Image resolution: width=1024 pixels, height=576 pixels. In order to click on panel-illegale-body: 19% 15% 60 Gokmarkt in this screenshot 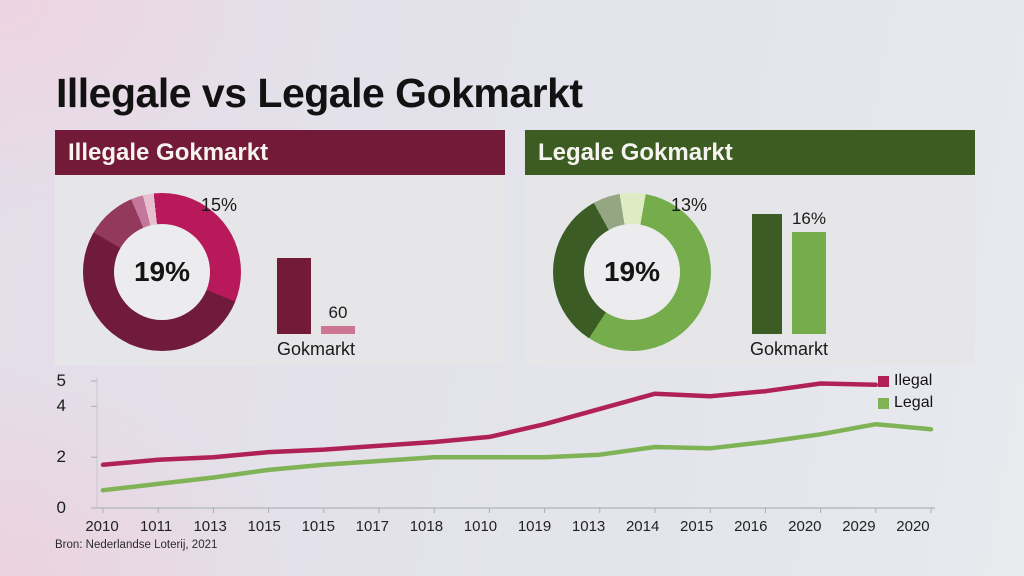, I will do `click(280, 270)`.